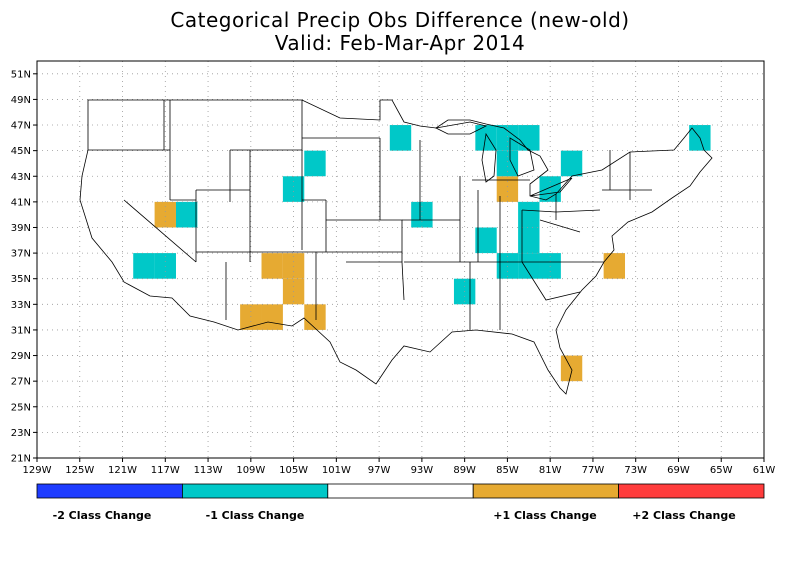 Image resolution: width=800 pixels, height=568 pixels. Describe the element at coordinates (21, 407) in the screenshot. I see `lat-tick-label: 25N` at that location.